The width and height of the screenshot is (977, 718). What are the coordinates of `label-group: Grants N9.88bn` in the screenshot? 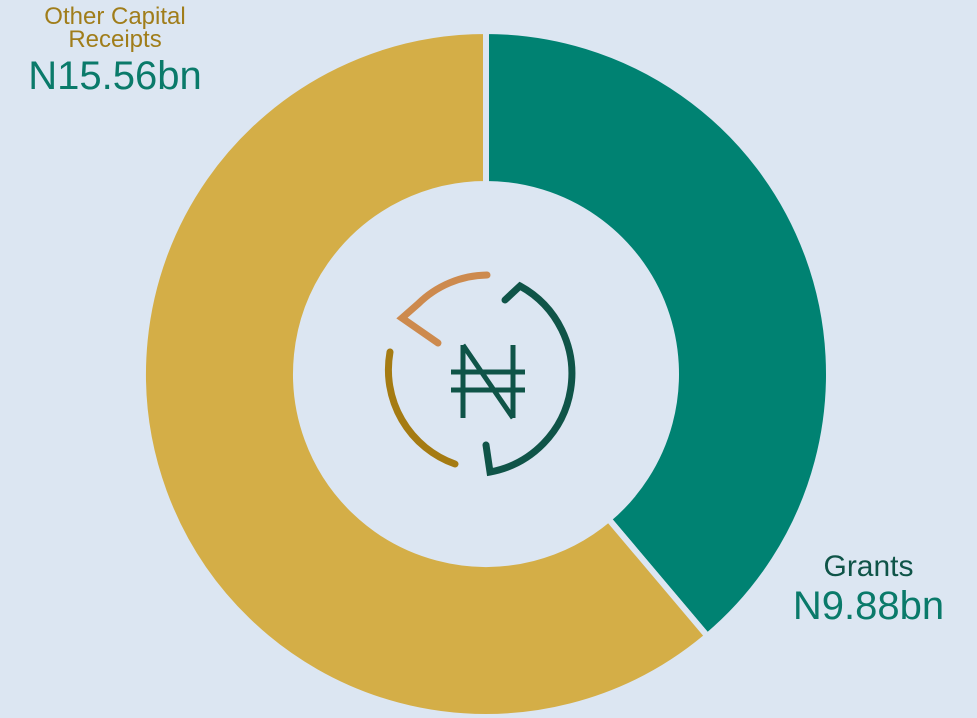 It's located at (868, 589).